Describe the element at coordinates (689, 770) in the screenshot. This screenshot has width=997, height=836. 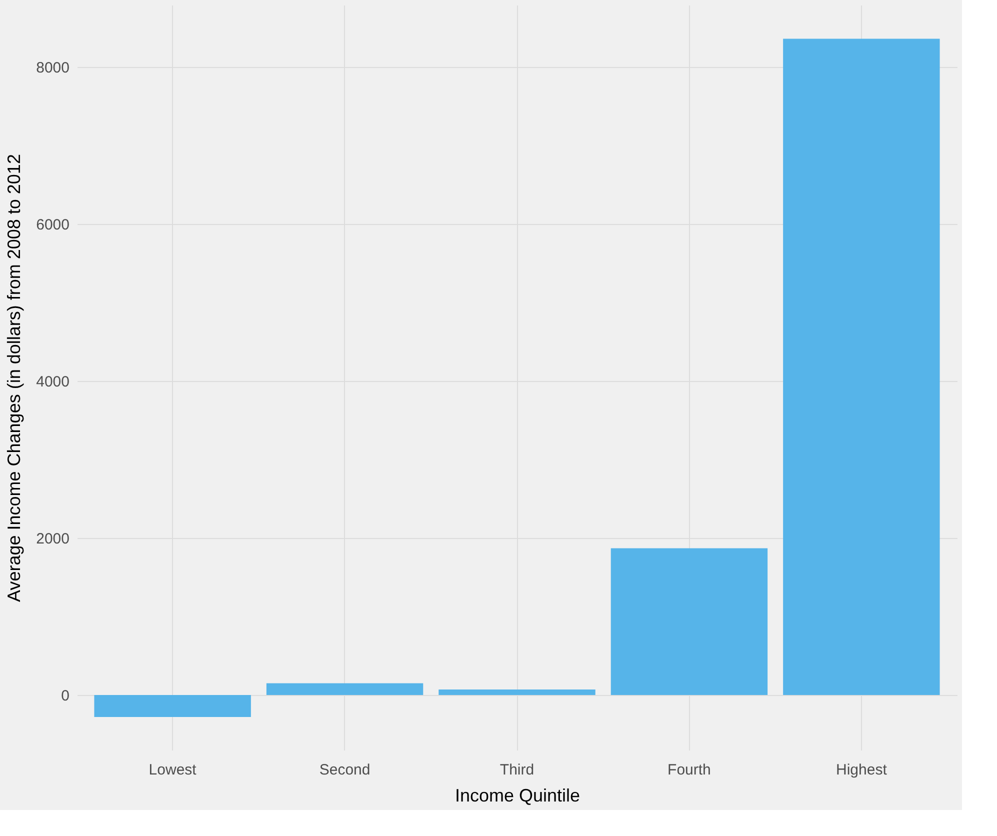
I see `x-tick-label: Fourth` at that location.